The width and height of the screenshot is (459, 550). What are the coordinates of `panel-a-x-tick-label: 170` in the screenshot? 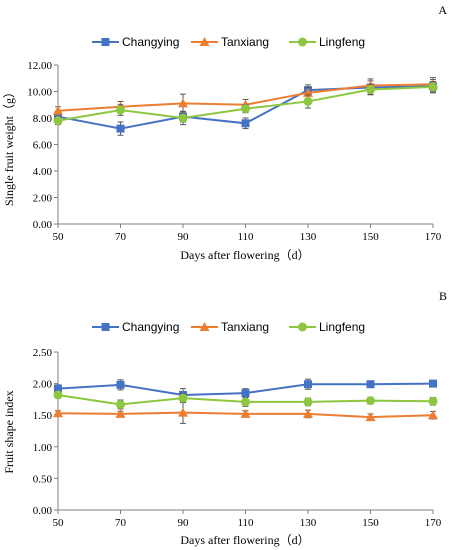 It's located at (433, 237).